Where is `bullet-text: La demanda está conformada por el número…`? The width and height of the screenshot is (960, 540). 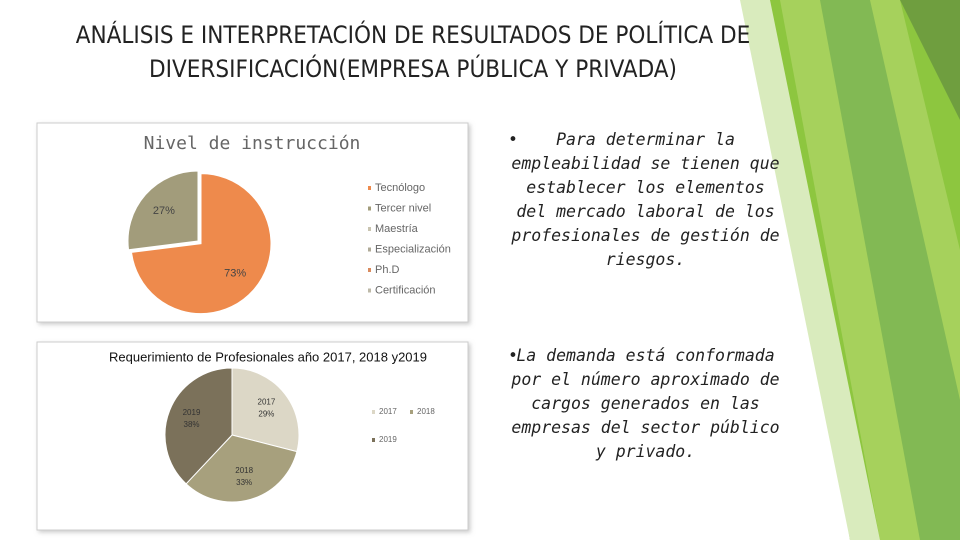
bullet-text: La demanda está conformada por el número… is located at coordinates (645, 403).